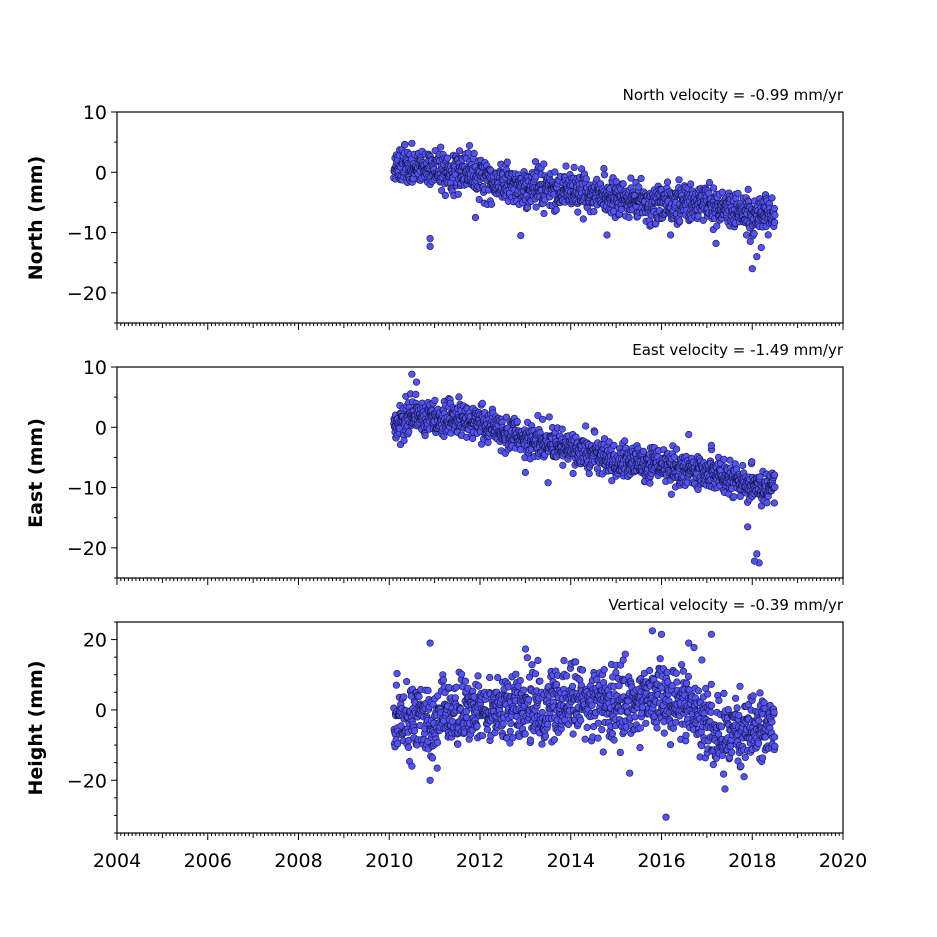  Describe the element at coordinates (36, 727) in the screenshot. I see `height-y-axis-label: Height (mm)` at that location.